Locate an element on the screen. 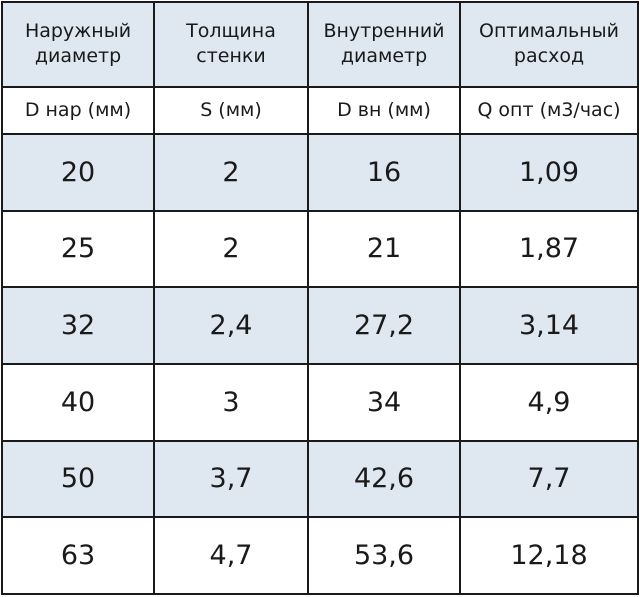 The image size is (640, 597). cell-optimal-flow: 4,9 is located at coordinates (549, 402).